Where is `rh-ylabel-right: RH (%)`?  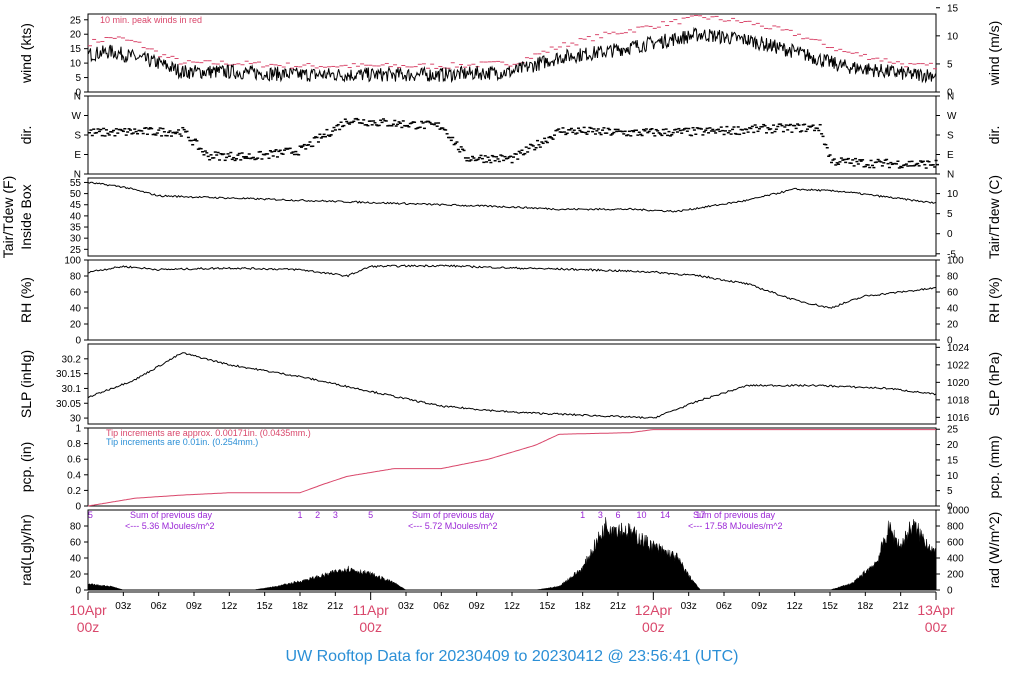 rh-ylabel-right: RH (%) is located at coordinates (994, 300).